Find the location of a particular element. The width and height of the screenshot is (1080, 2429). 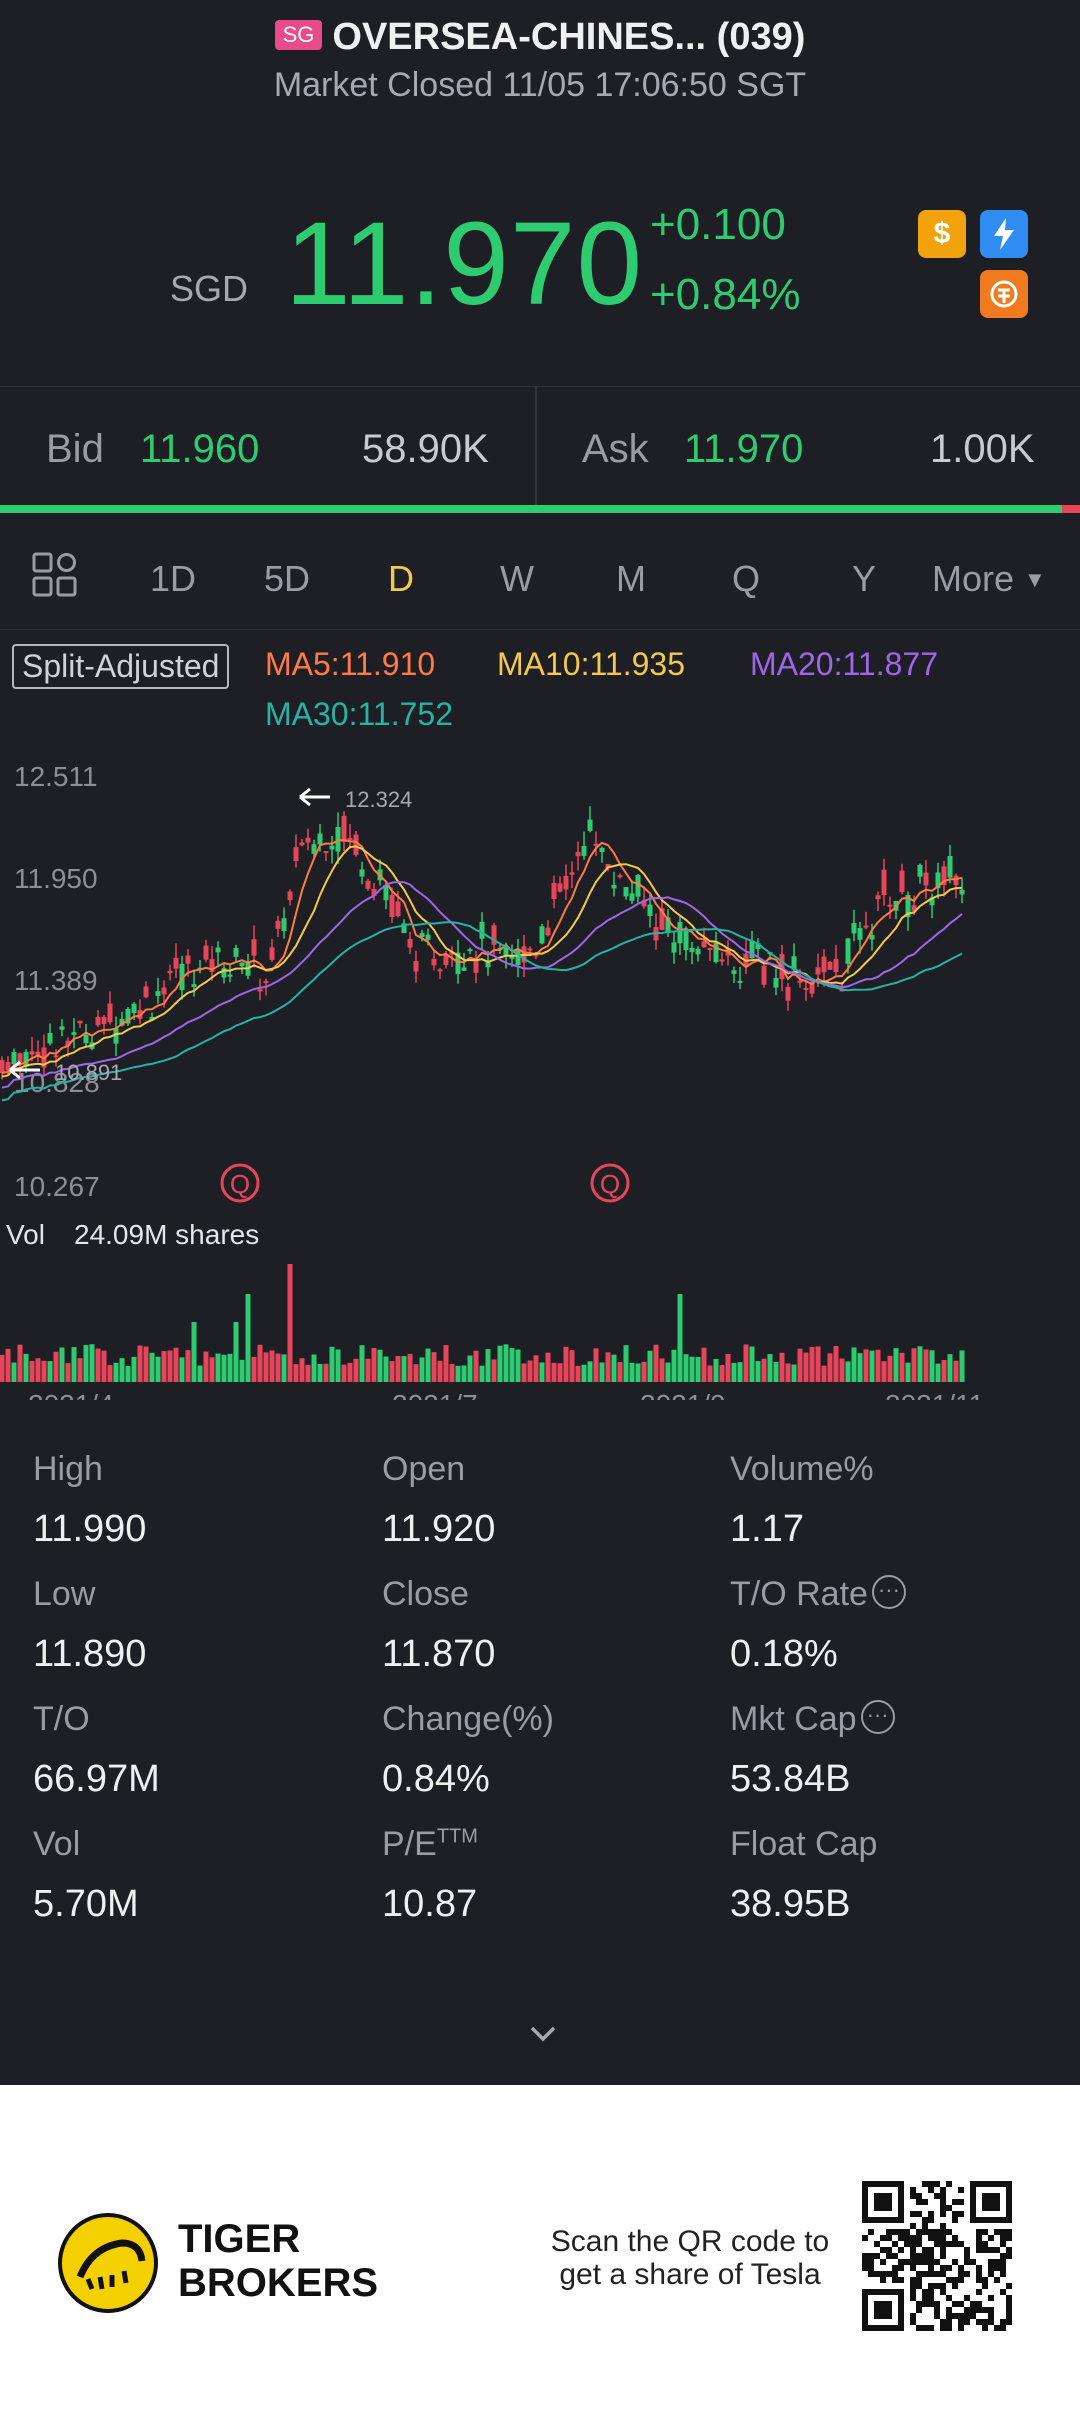

tab-y: Y is located at coordinates (864, 578).